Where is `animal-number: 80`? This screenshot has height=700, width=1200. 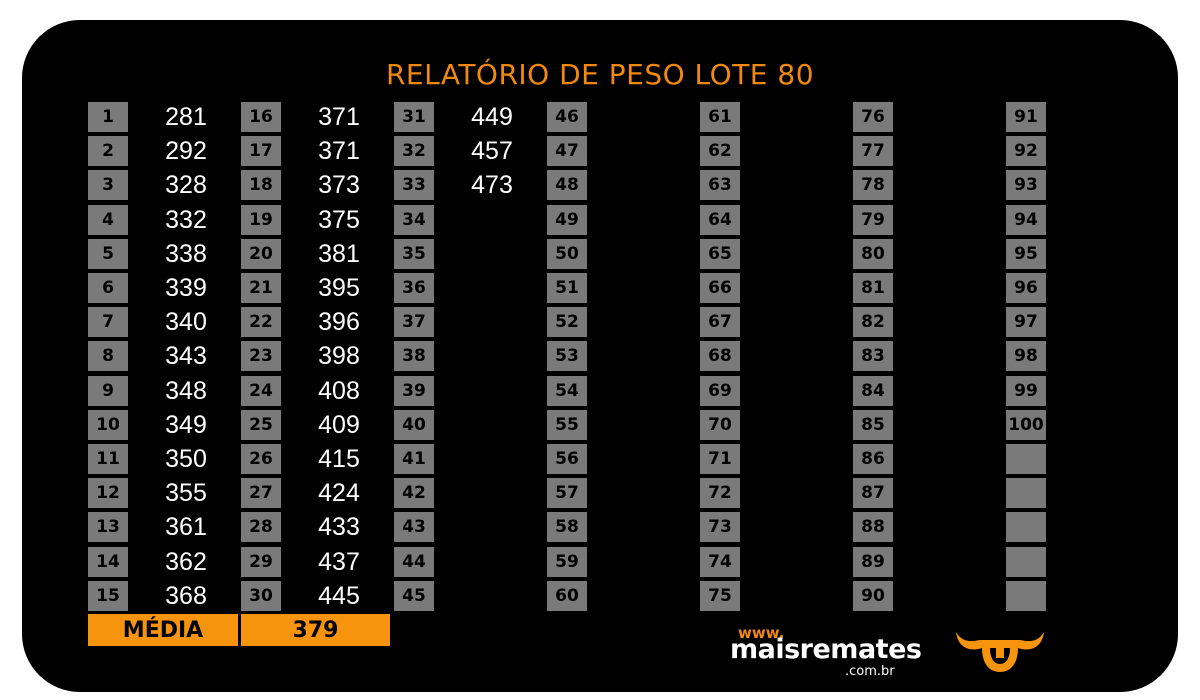
animal-number: 80 is located at coordinates (873, 253).